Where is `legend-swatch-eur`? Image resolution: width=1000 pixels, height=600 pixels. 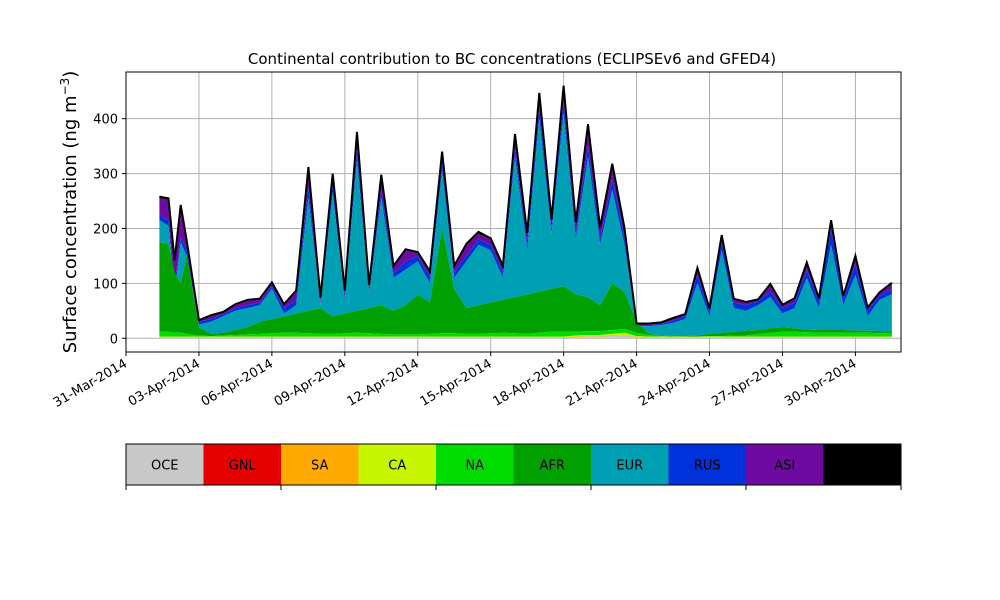 legend-swatch-eur is located at coordinates (630, 464).